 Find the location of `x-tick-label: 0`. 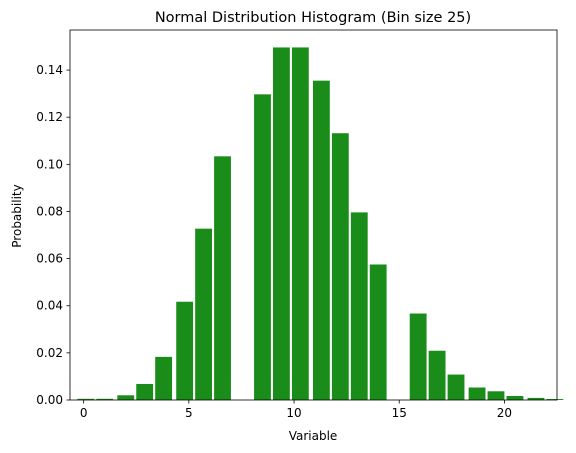

x-tick-label: 0 is located at coordinates (84, 413).